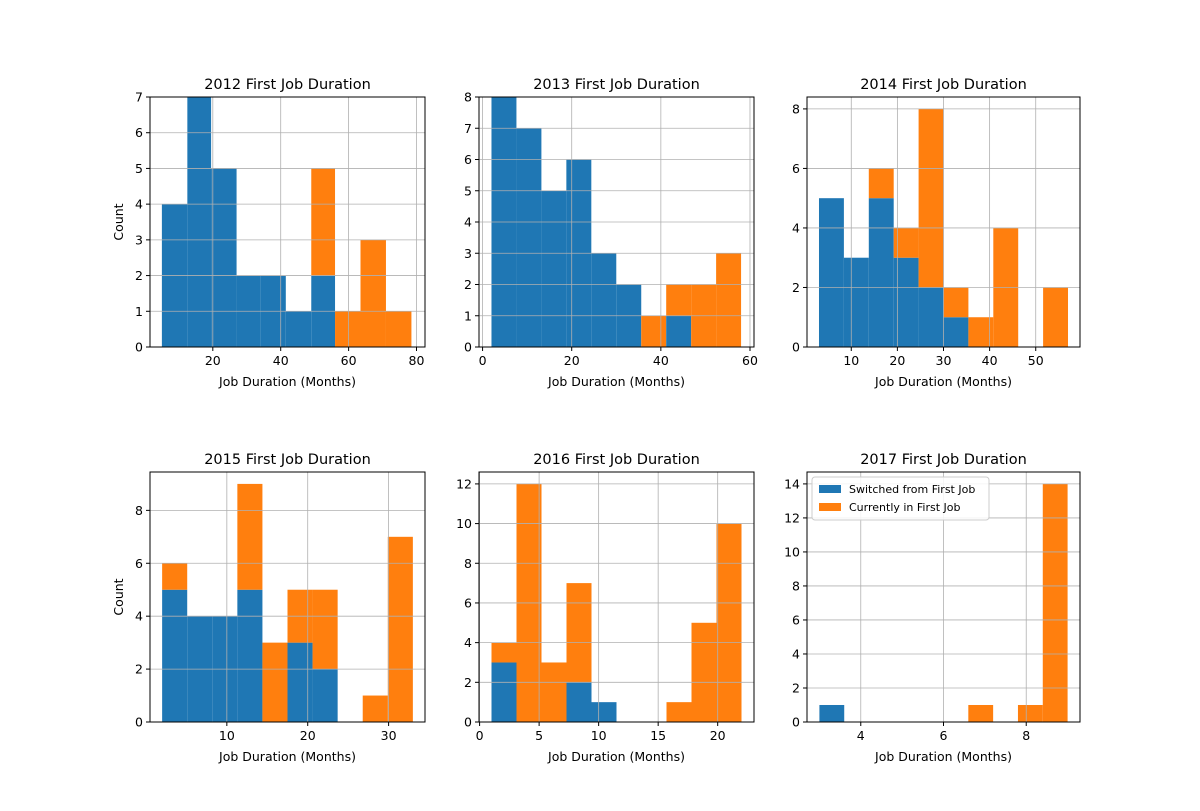 The width and height of the screenshot is (1200, 811). I want to click on y-tick-label-4-1: 0, so click(139, 722).